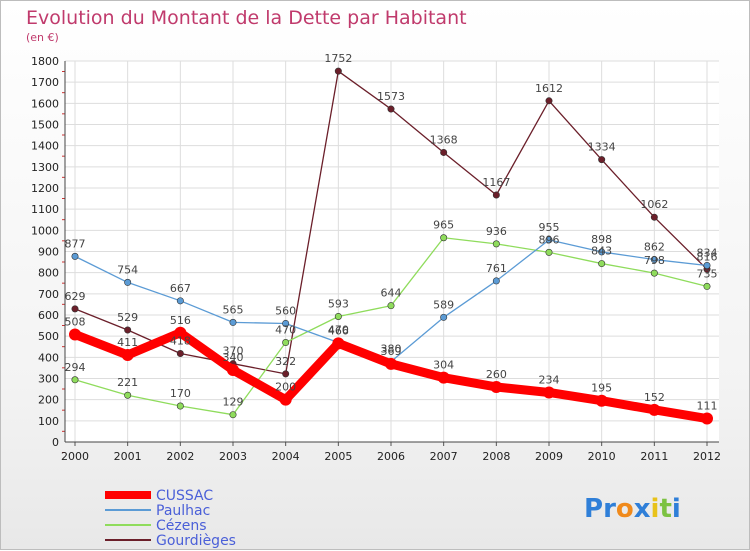  What do you see at coordinates (601, 239) in the screenshot?
I see `data-label: 898` at bounding box center [601, 239].